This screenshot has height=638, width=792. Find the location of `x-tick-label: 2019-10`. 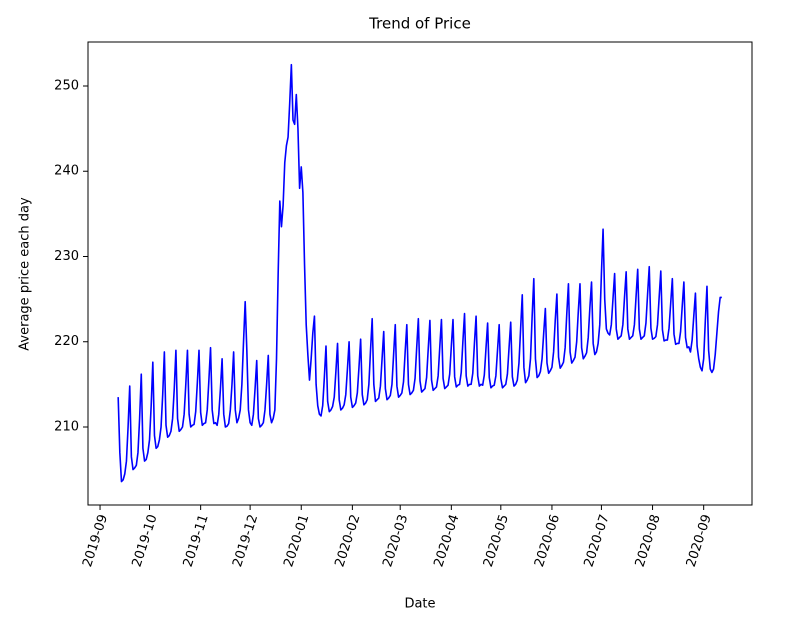

x-tick-label: 2019-10 is located at coordinates (145, 541).